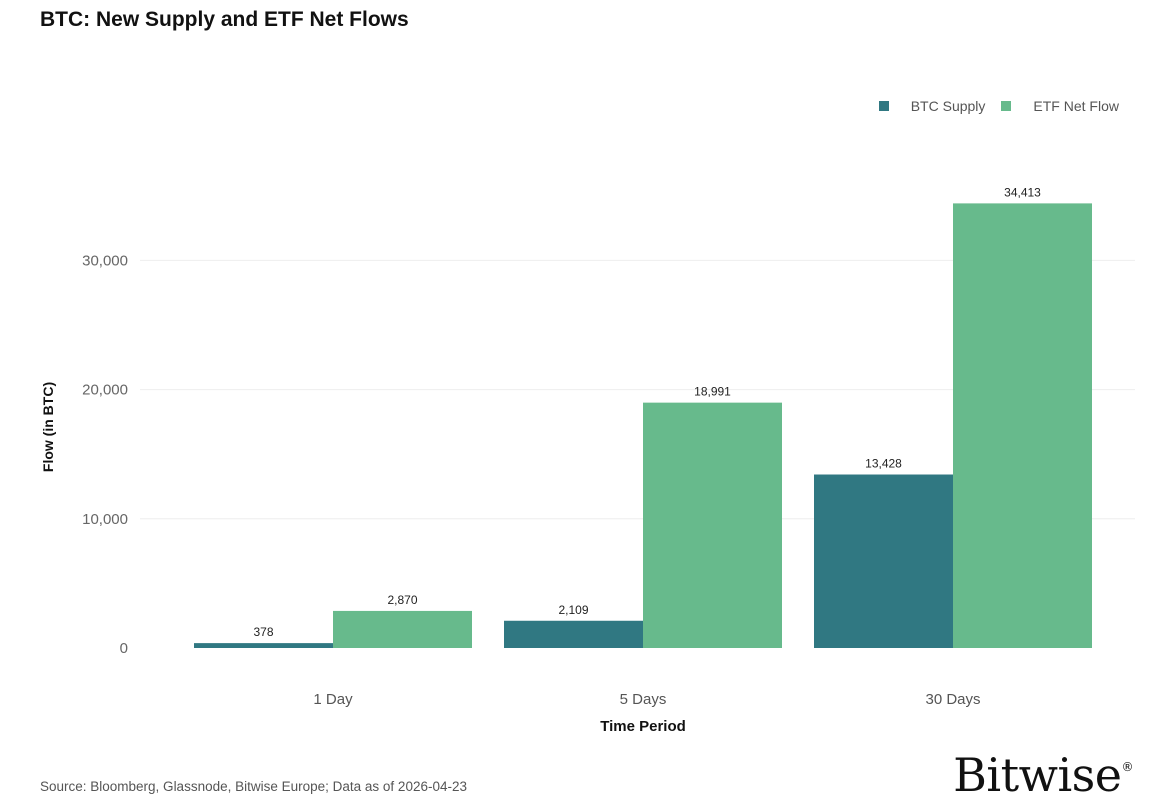  What do you see at coordinates (105, 519) in the screenshot?
I see `y-tick-label: 10,000` at bounding box center [105, 519].